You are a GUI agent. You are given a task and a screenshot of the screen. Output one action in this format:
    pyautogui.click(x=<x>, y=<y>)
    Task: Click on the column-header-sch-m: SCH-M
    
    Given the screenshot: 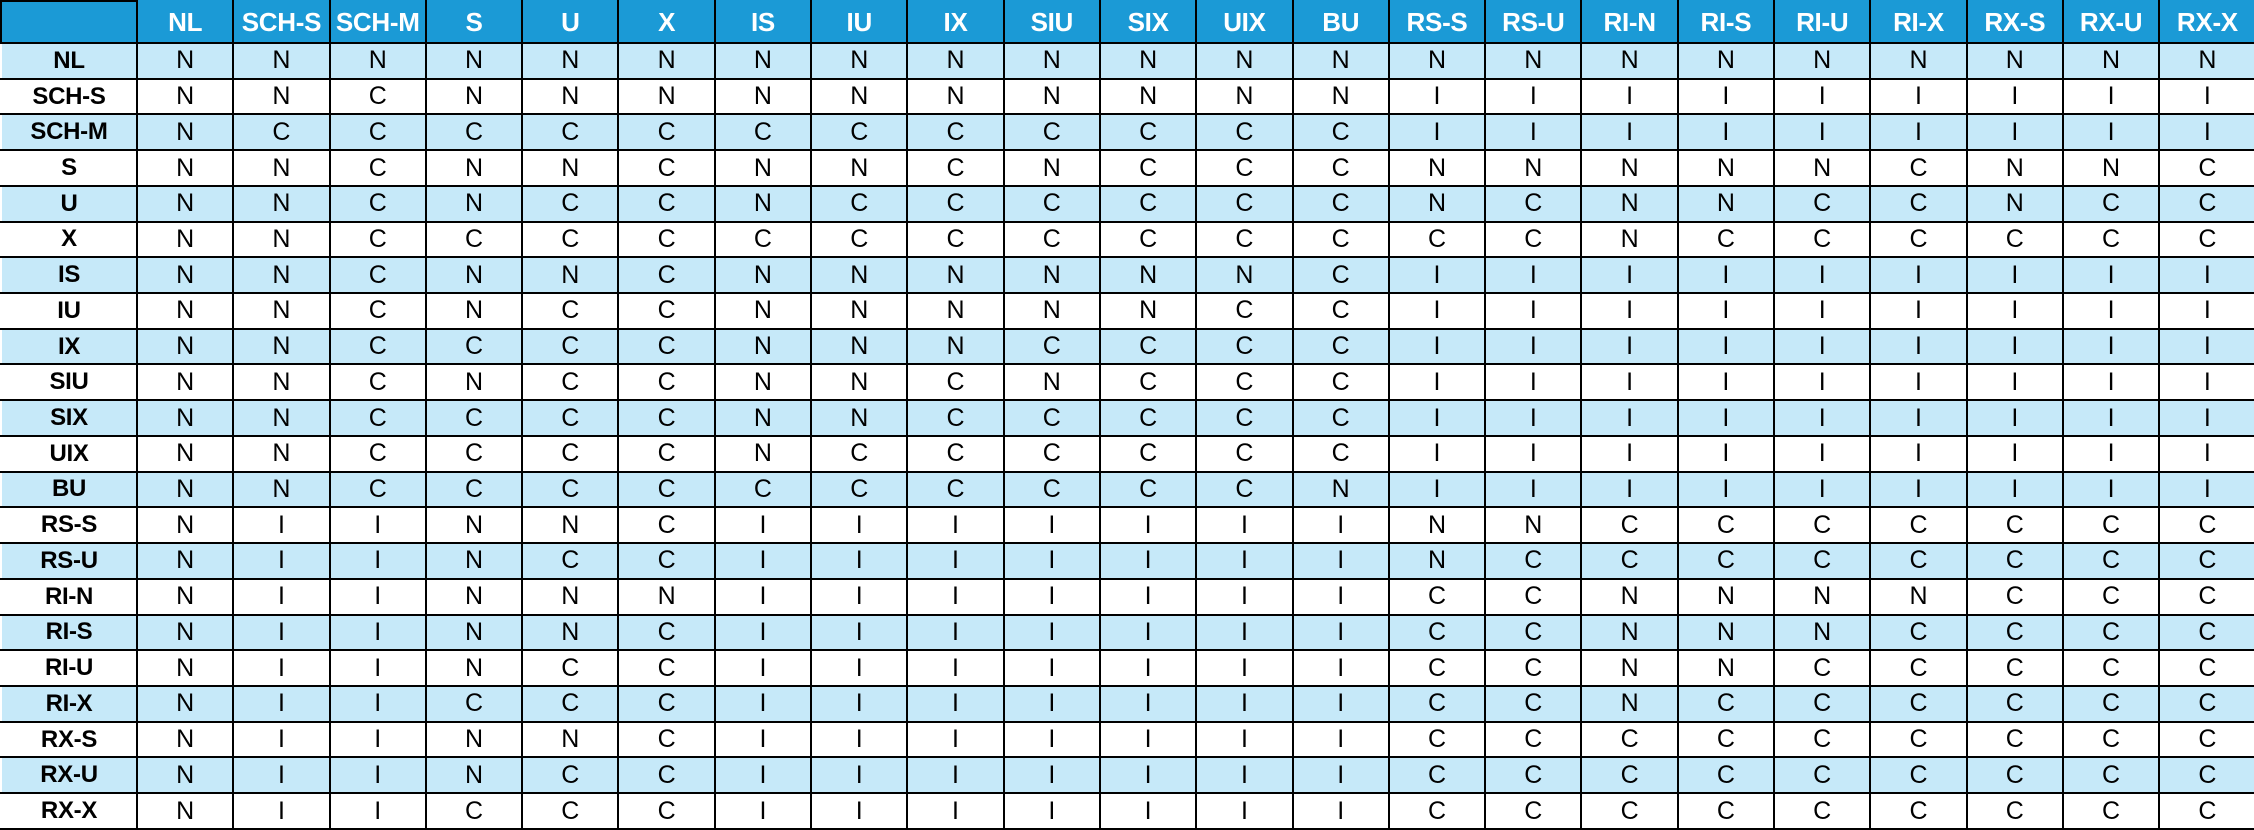 What is the action you would take?
    pyautogui.click(x=377, y=22)
    